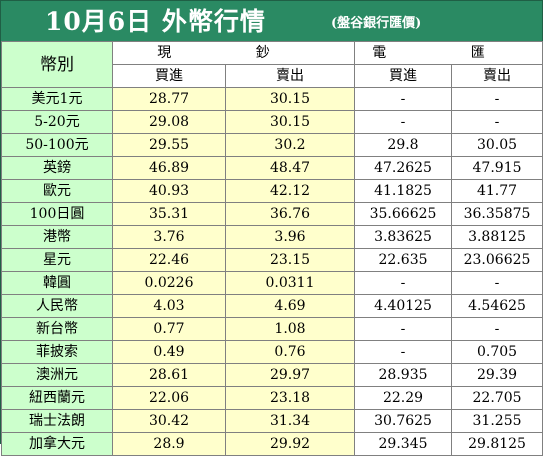  Describe the element at coordinates (290, 421) in the screenshot. I see `cash-sell-cell: 31.34` at that location.